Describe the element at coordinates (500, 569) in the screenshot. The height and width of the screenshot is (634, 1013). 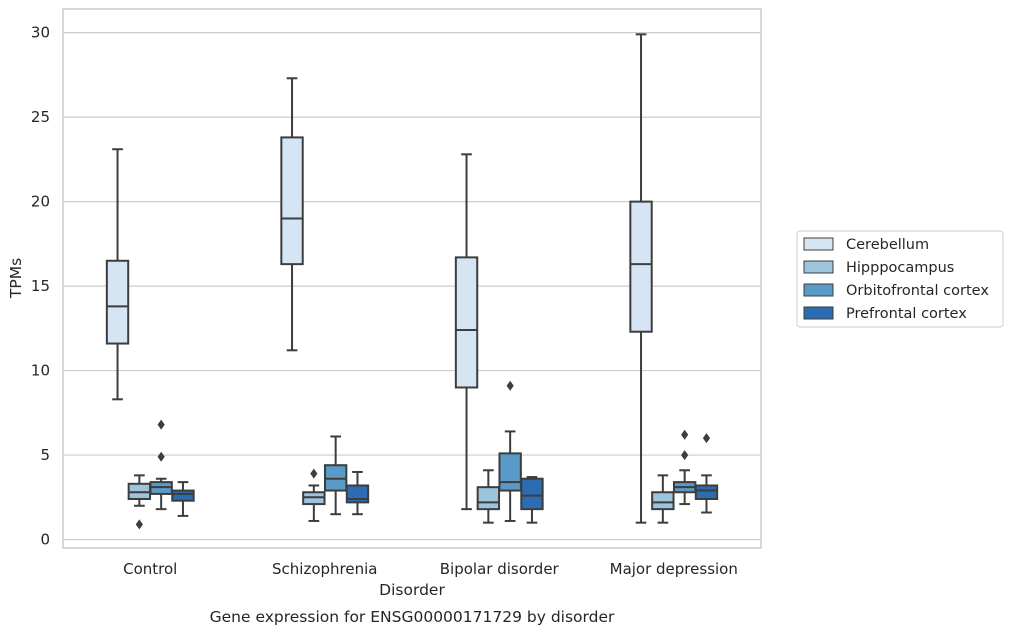
I see `x-tick-label: Bipolar disorder` at that location.